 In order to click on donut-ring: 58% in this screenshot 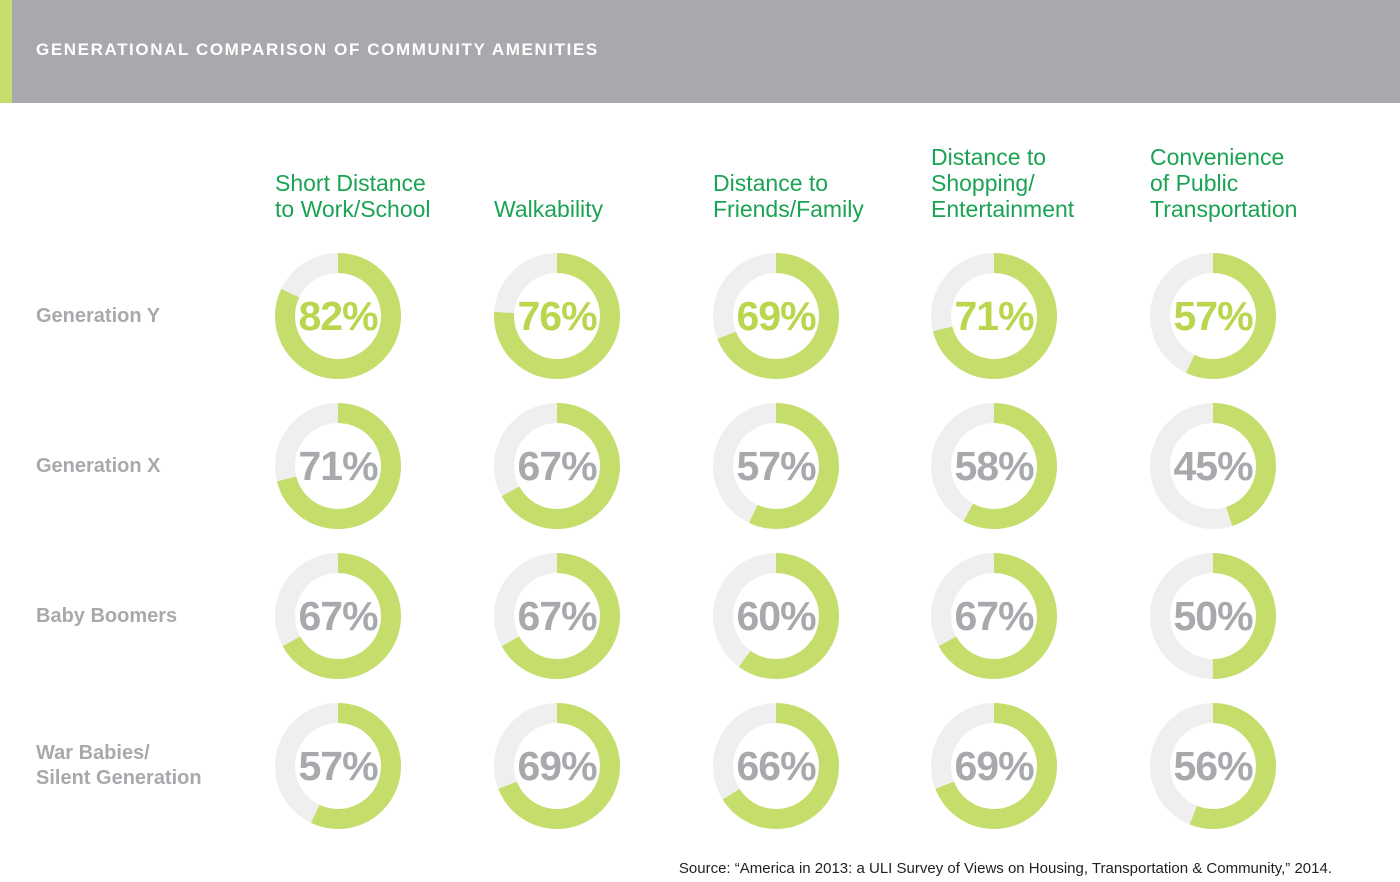, I will do `click(994, 466)`.